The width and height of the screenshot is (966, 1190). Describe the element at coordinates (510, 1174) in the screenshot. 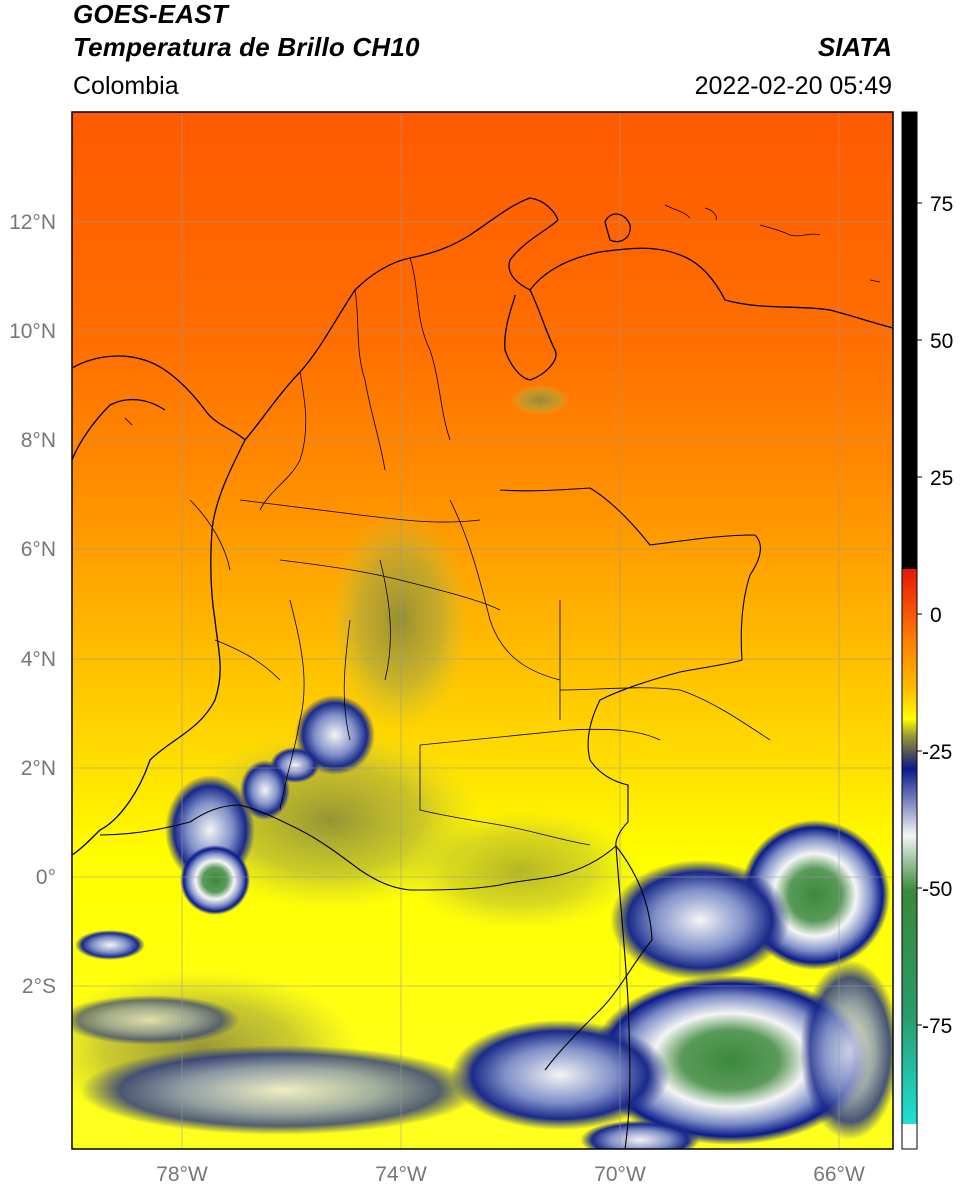

I see `lon-tick-labels: 78°W 74°W 70°W 66°W` at that location.